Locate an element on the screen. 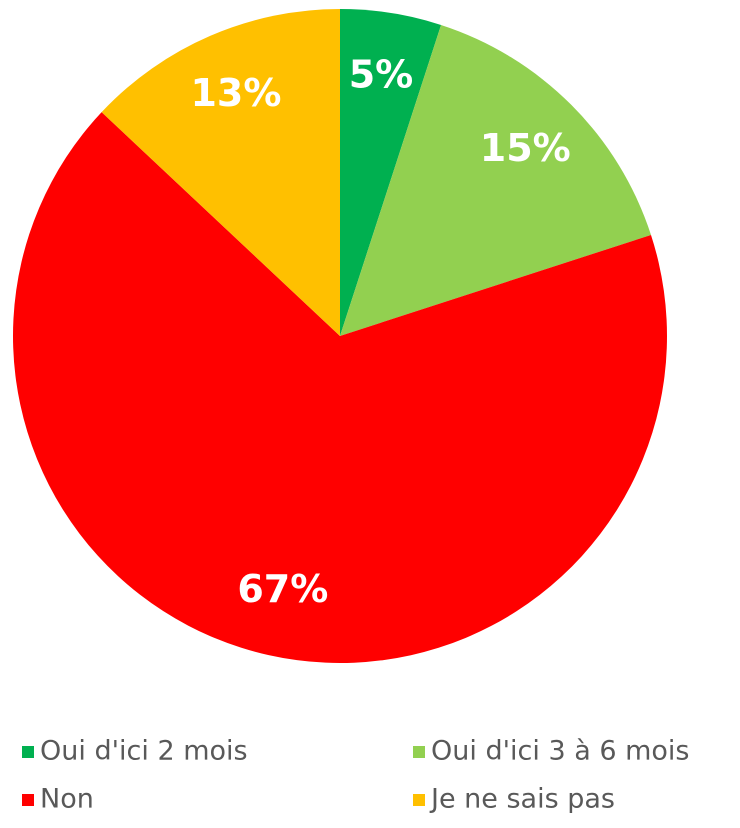 This screenshot has height=828, width=740. legend-label: Oui d'ici 2 mois is located at coordinates (144, 751).